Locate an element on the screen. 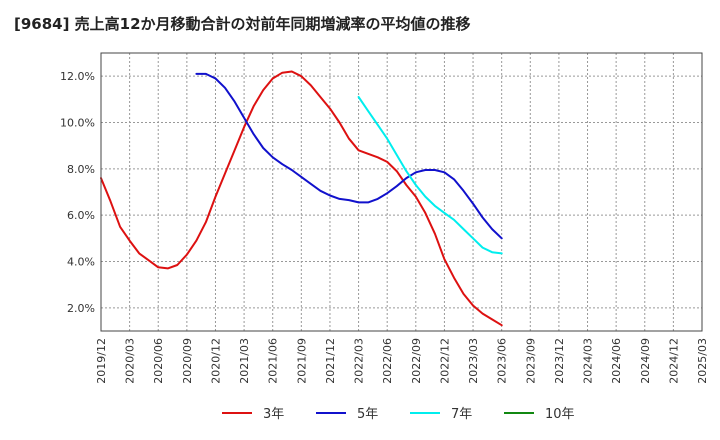 This screenshot has width=720, height=440. x-tick-label: 2023/09 is located at coordinates (530, 361).